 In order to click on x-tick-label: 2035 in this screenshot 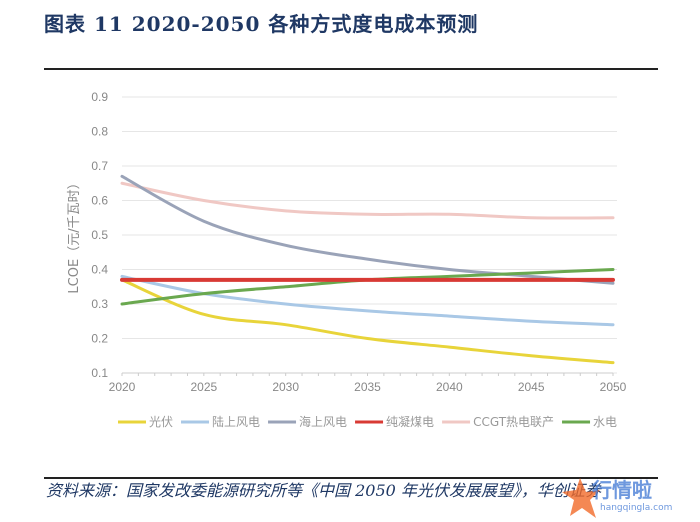, I will do `click(367, 387)`.